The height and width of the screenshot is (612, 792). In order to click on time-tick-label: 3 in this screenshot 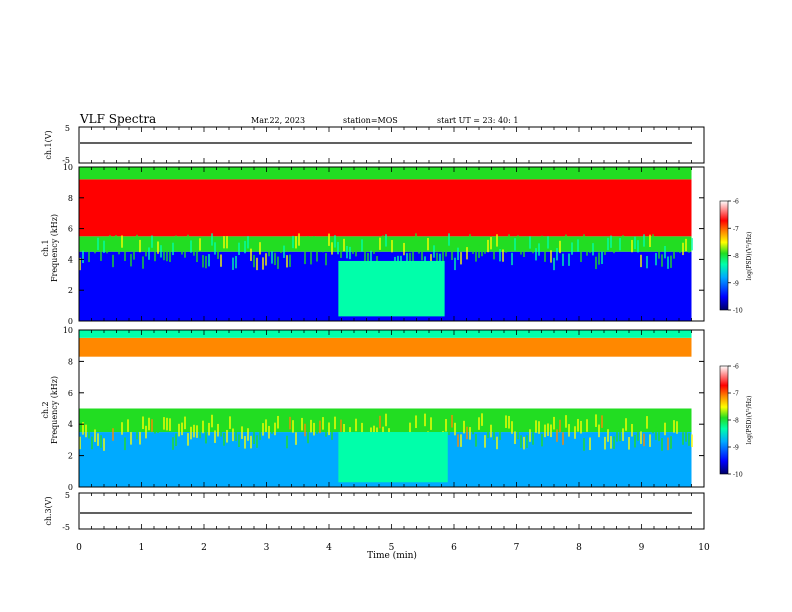, I will do `click(267, 548)`.